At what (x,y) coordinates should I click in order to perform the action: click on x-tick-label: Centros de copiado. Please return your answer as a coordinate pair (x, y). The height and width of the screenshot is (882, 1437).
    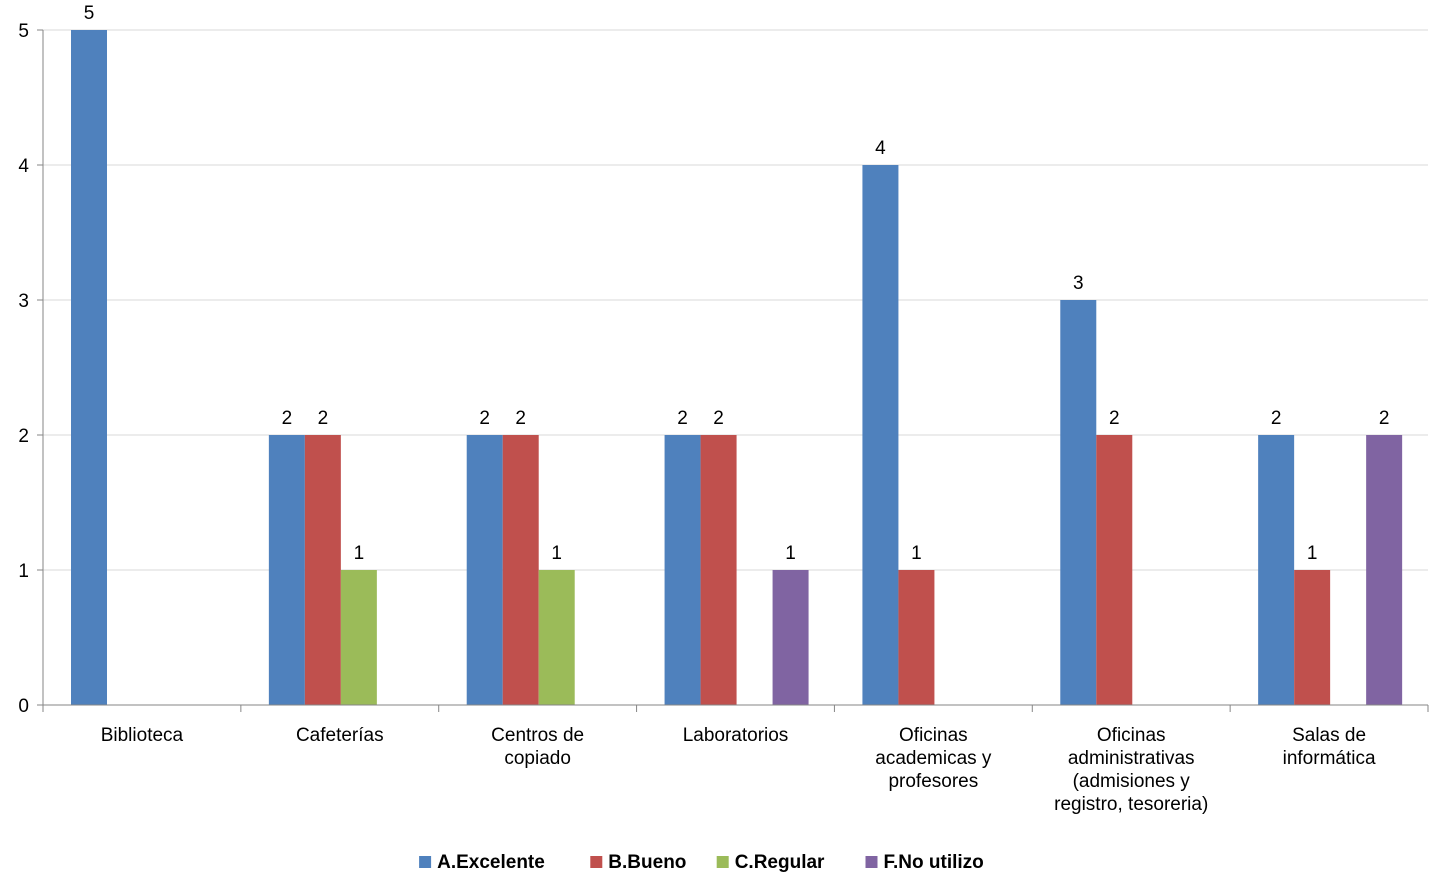
    Looking at the image, I should click on (537, 747).